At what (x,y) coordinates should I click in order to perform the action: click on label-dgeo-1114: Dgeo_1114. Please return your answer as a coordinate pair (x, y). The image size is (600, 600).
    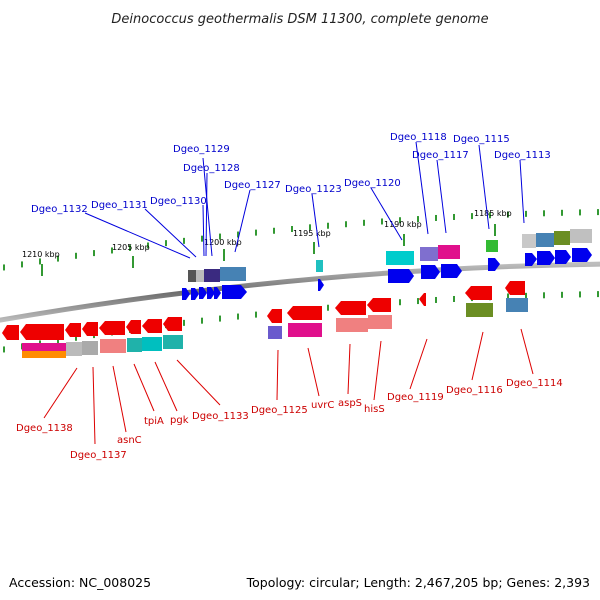
    Looking at the image, I should click on (534, 383).